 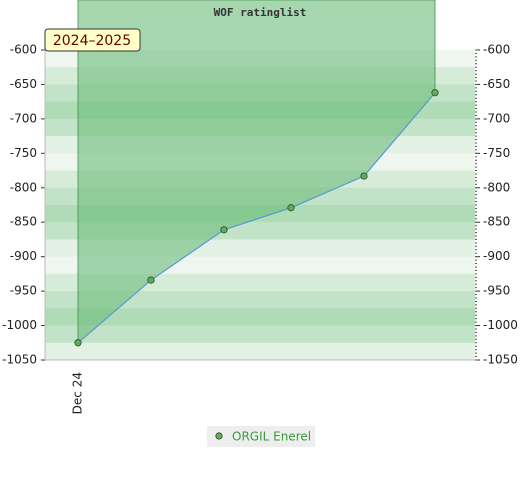 I want to click on season-badge: 2024–2025, so click(x=92, y=41).